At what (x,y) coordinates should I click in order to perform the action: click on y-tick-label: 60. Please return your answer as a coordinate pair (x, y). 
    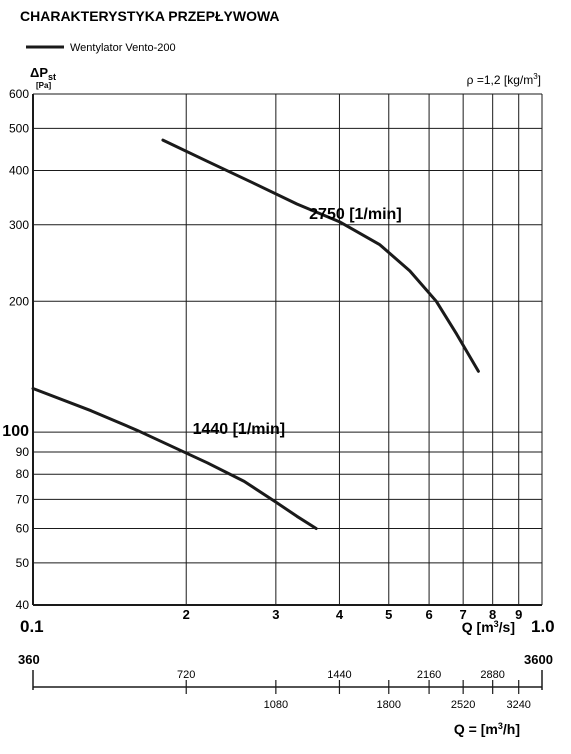
    Looking at the image, I should click on (23, 528).